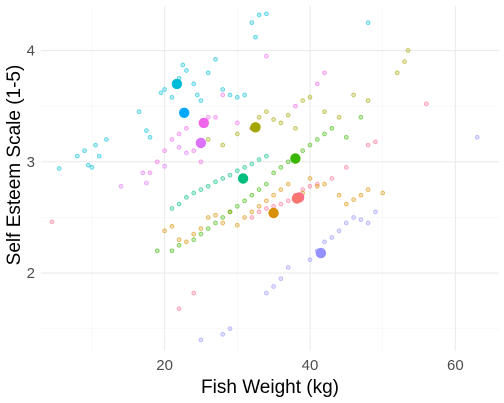  What do you see at coordinates (14, 165) in the screenshot?
I see `y-axis-title: Self Esteem Scale (1-5)` at bounding box center [14, 165].